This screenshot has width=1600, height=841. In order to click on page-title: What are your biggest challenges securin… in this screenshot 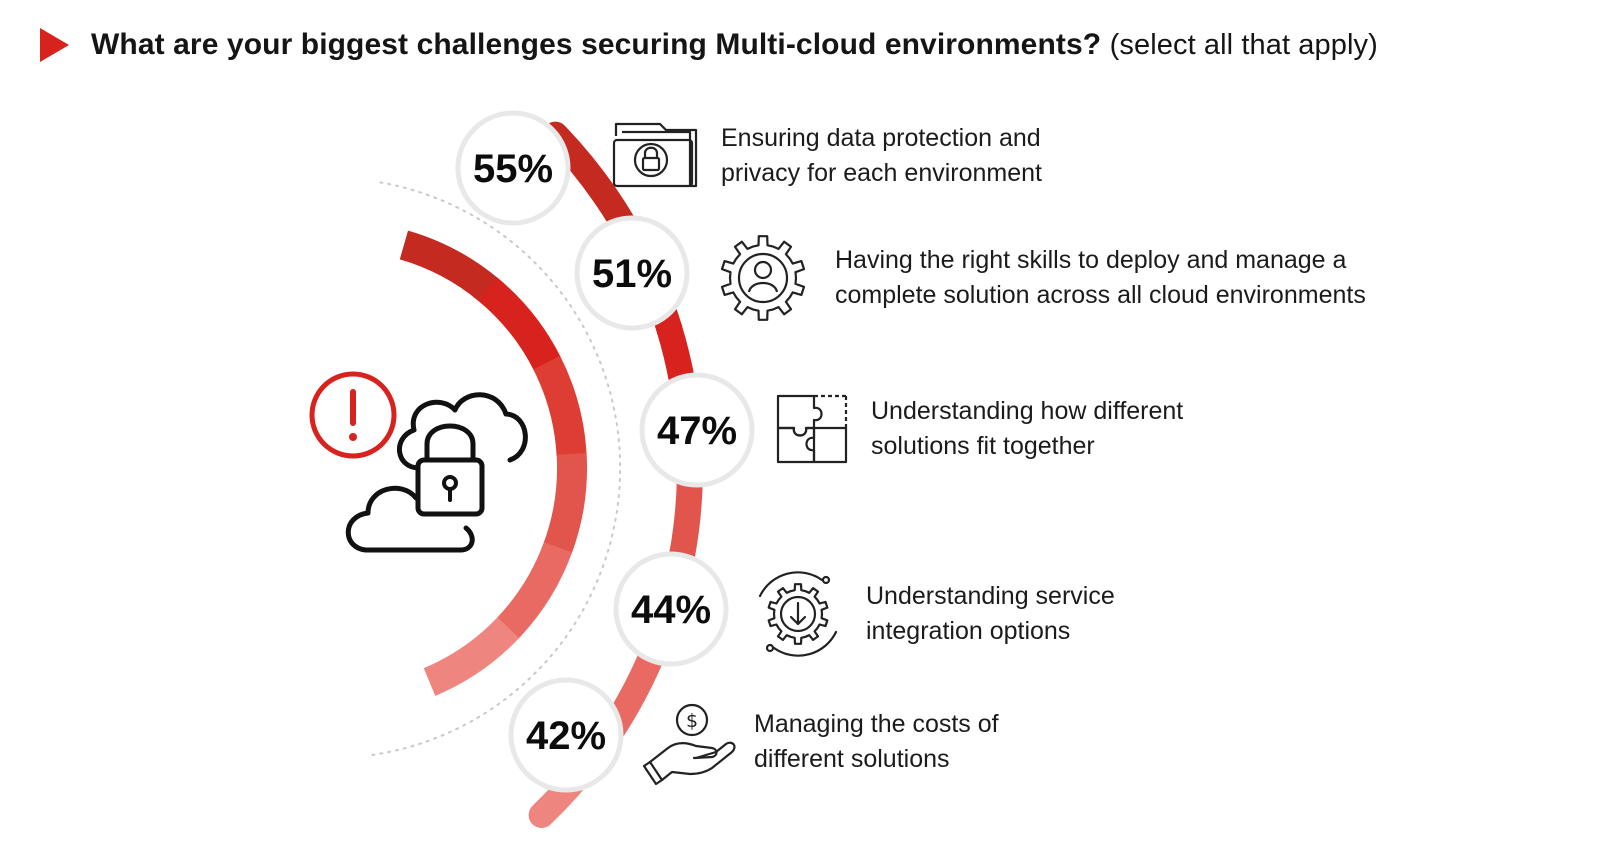, I will do `click(734, 45)`.